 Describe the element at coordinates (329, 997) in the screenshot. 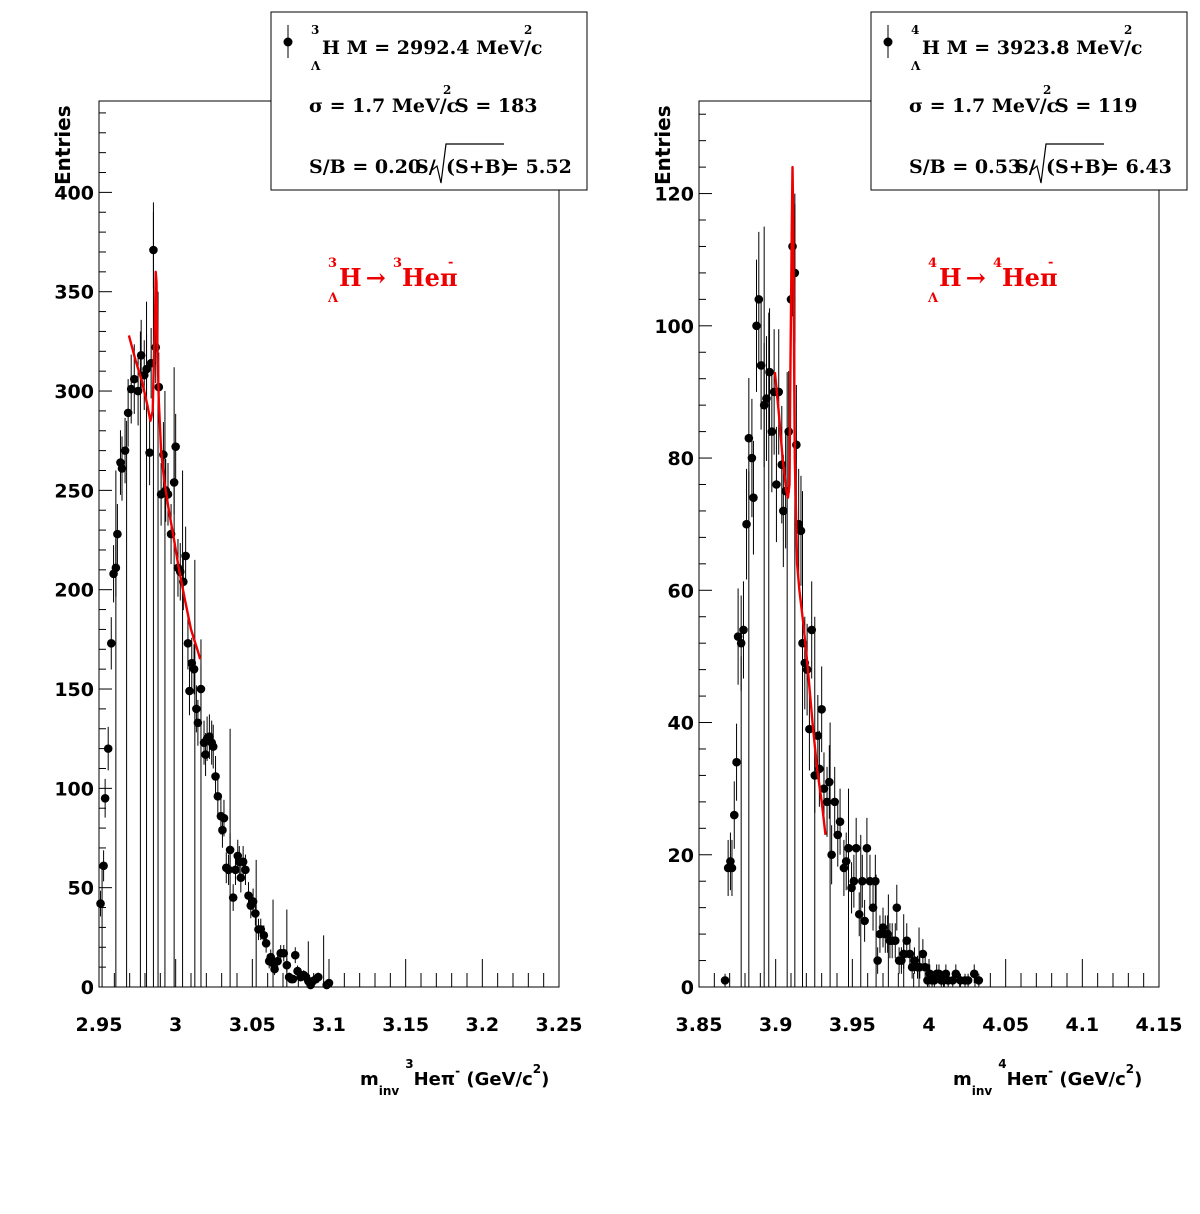

I see `left-x-axis: 2.95 3 3.05 3.1 3.15 3.2 3.25` at that location.